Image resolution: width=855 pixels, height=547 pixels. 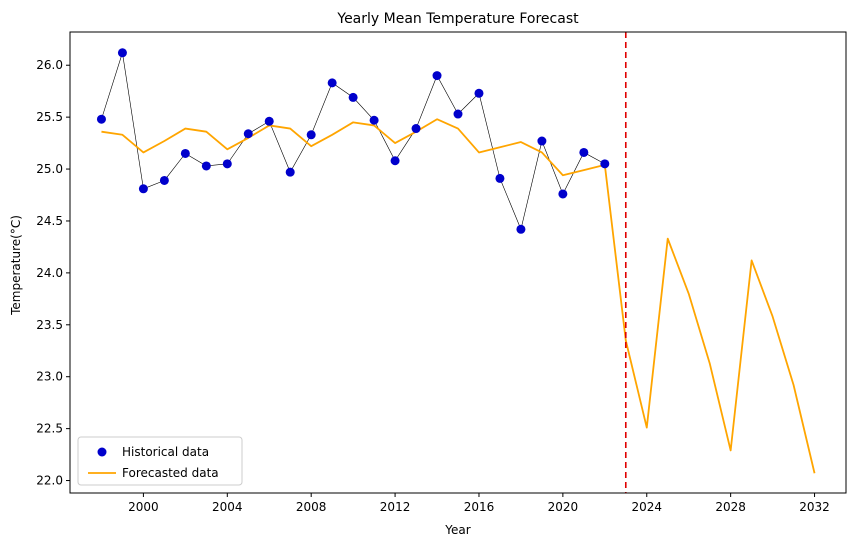 What do you see at coordinates (542, 141) in the screenshot?
I see `historical-point-2019` at bounding box center [542, 141].